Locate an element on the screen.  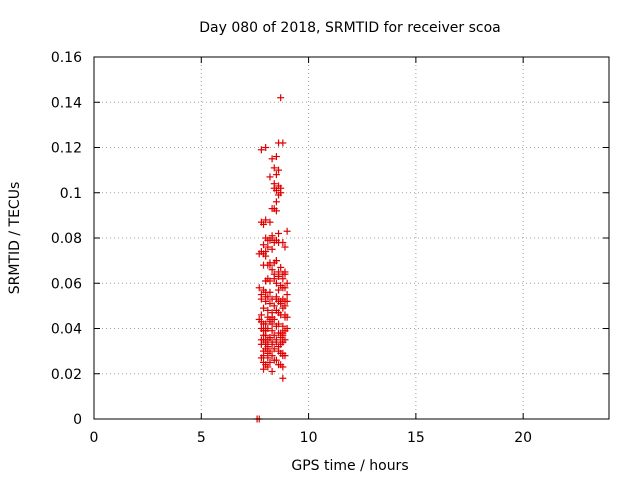
data-points is located at coordinates (272, 258).